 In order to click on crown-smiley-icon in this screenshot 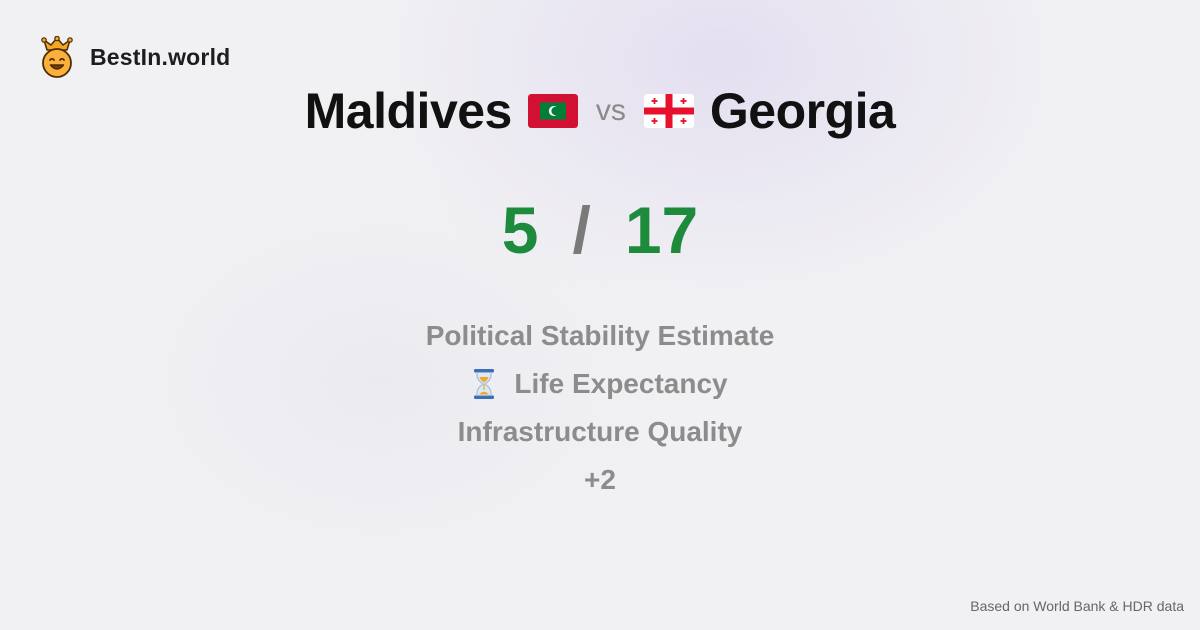, I will do `click(57, 57)`.